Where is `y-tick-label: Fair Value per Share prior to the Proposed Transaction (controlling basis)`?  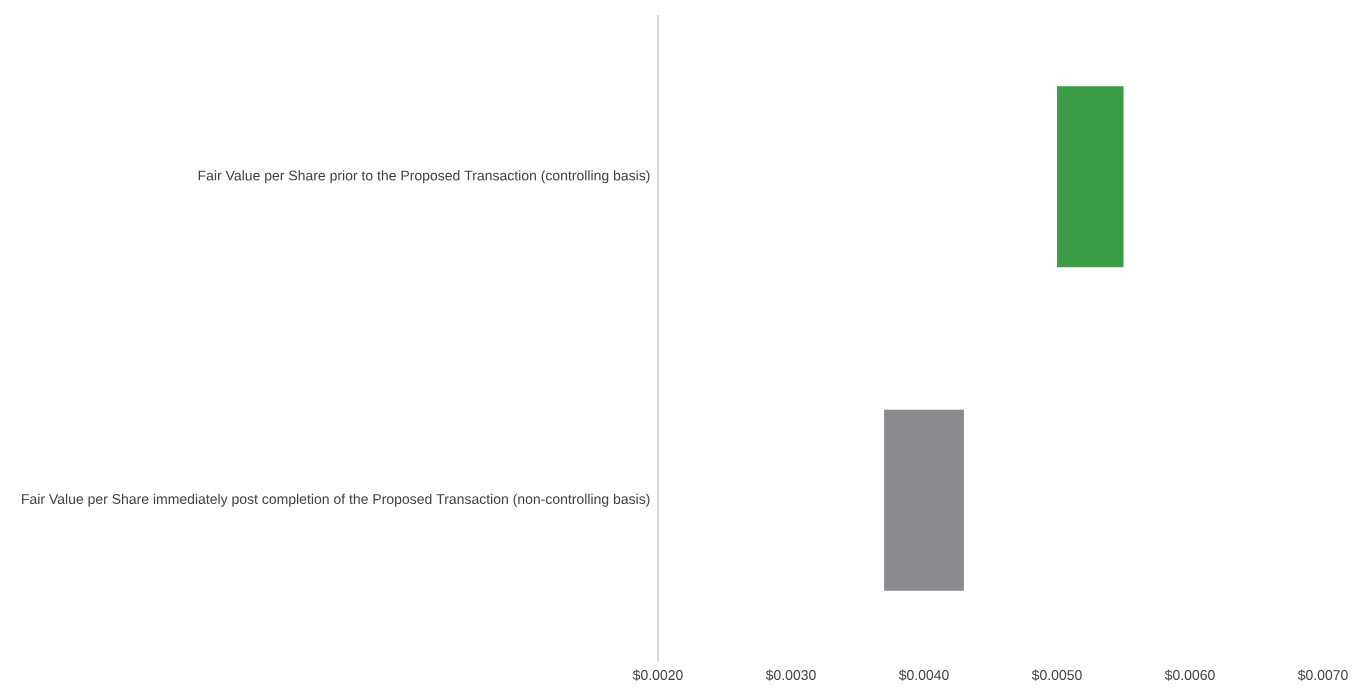
y-tick-label: Fair Value per Share prior to the Proposed Transaction (controlling basis) is located at coordinates (424, 177).